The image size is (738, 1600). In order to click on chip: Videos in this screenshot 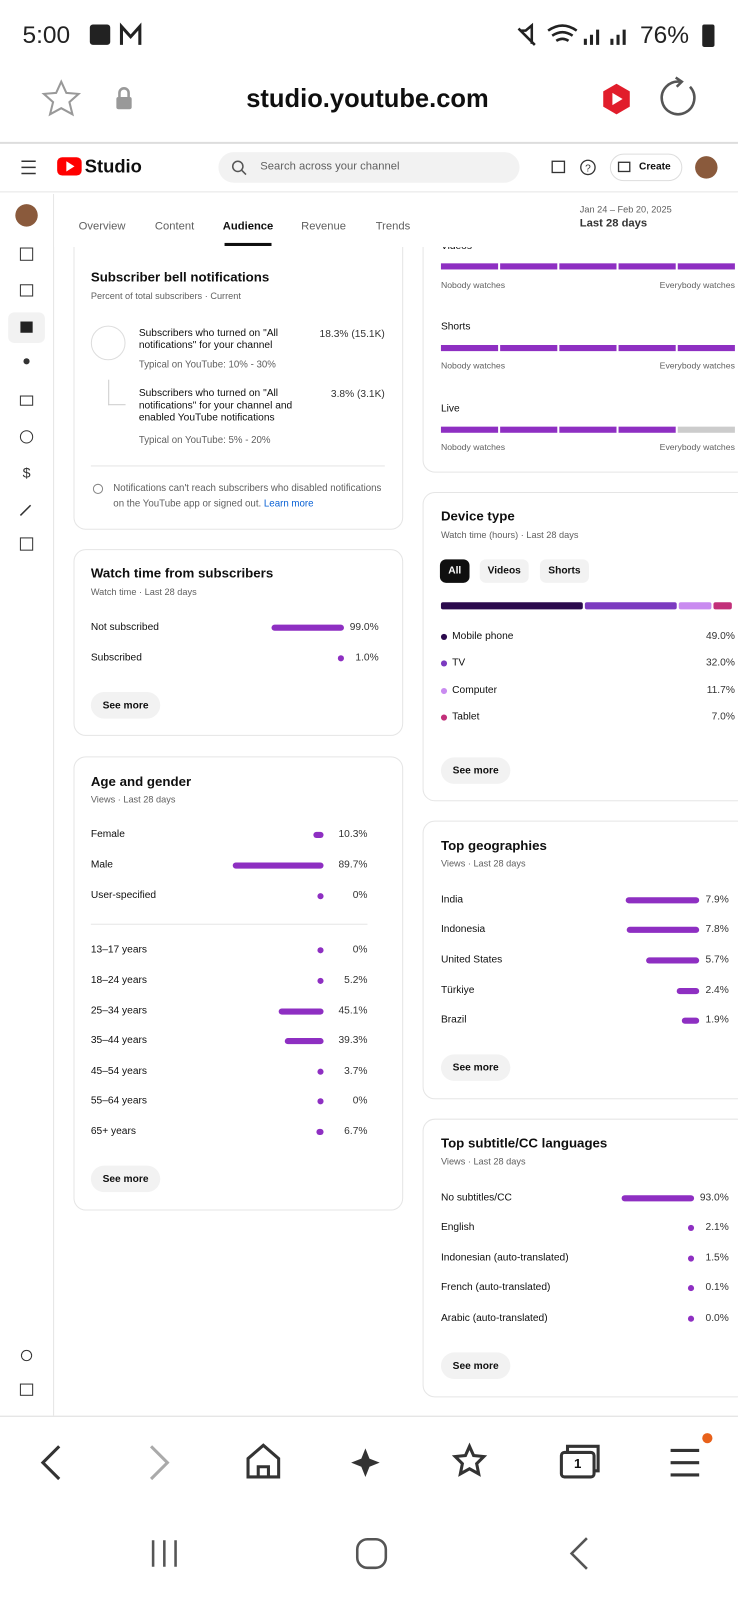, I will do `click(504, 571)`.